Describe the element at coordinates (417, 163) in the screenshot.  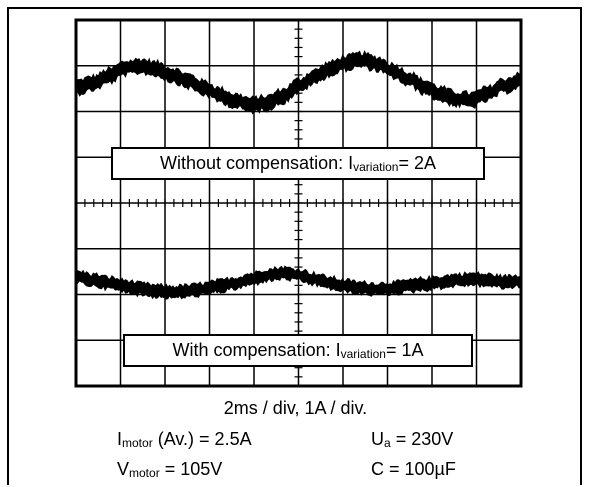
I see `trace-1-label-suffix: = 2A` at that location.